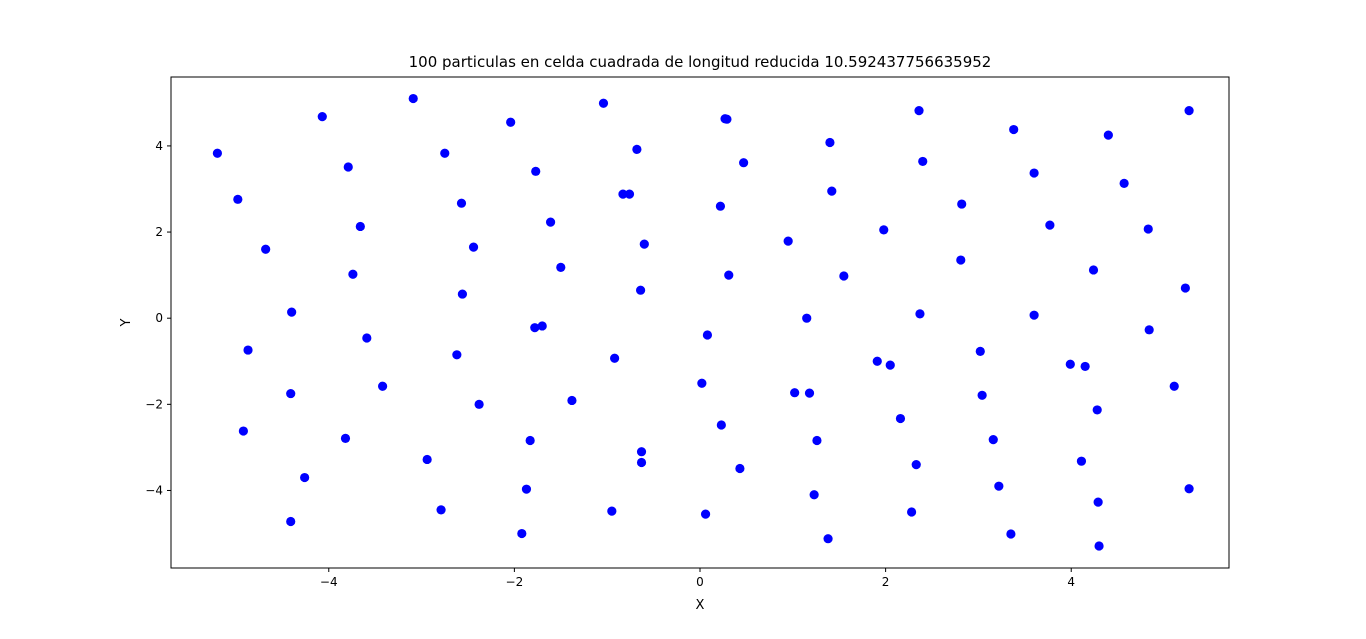 This screenshot has height=639, width=1366. Describe the element at coordinates (154, 404) in the screenshot. I see `y-tick-label: −2` at that location.